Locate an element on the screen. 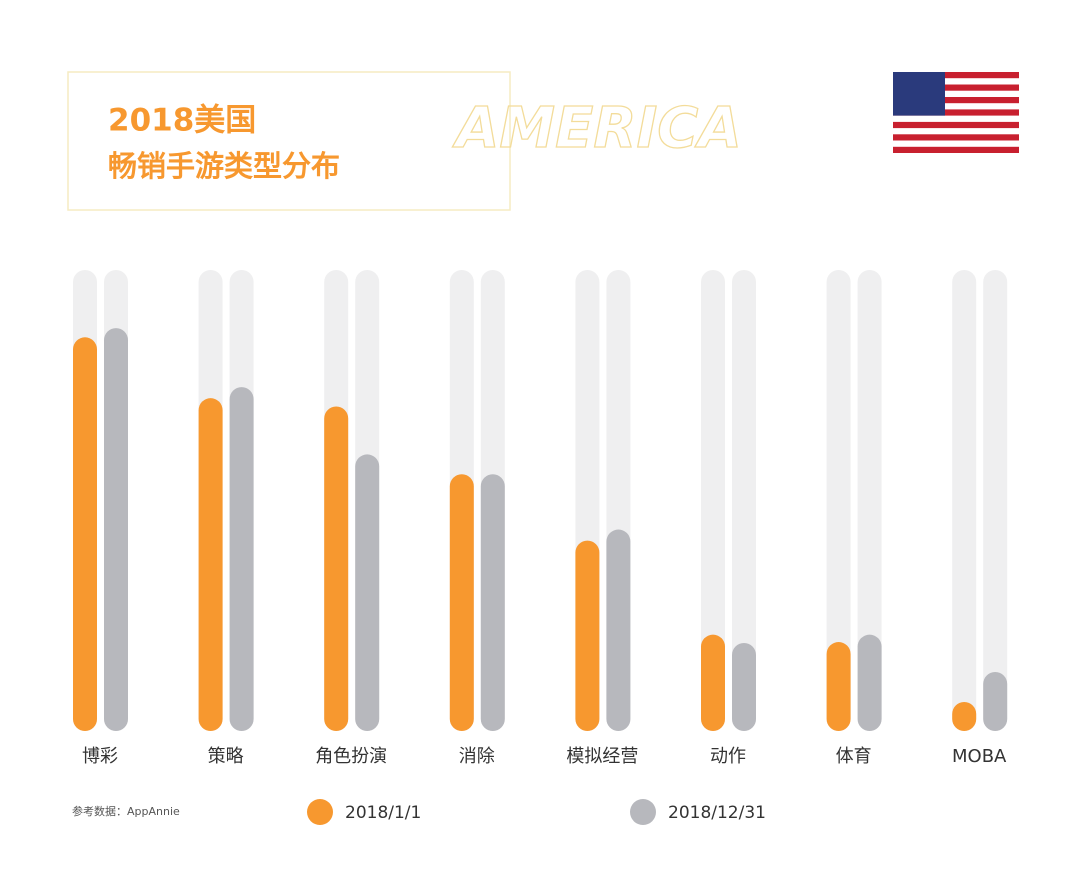  title-box is located at coordinates (289, 141).